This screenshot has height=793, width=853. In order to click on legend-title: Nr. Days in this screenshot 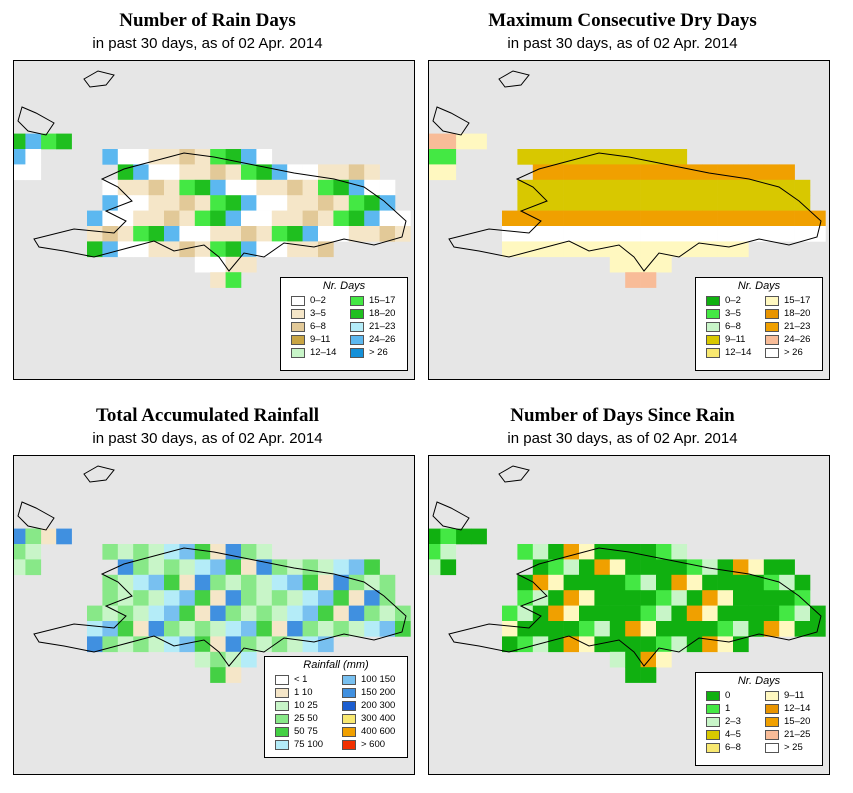, I will do `click(759, 286)`.